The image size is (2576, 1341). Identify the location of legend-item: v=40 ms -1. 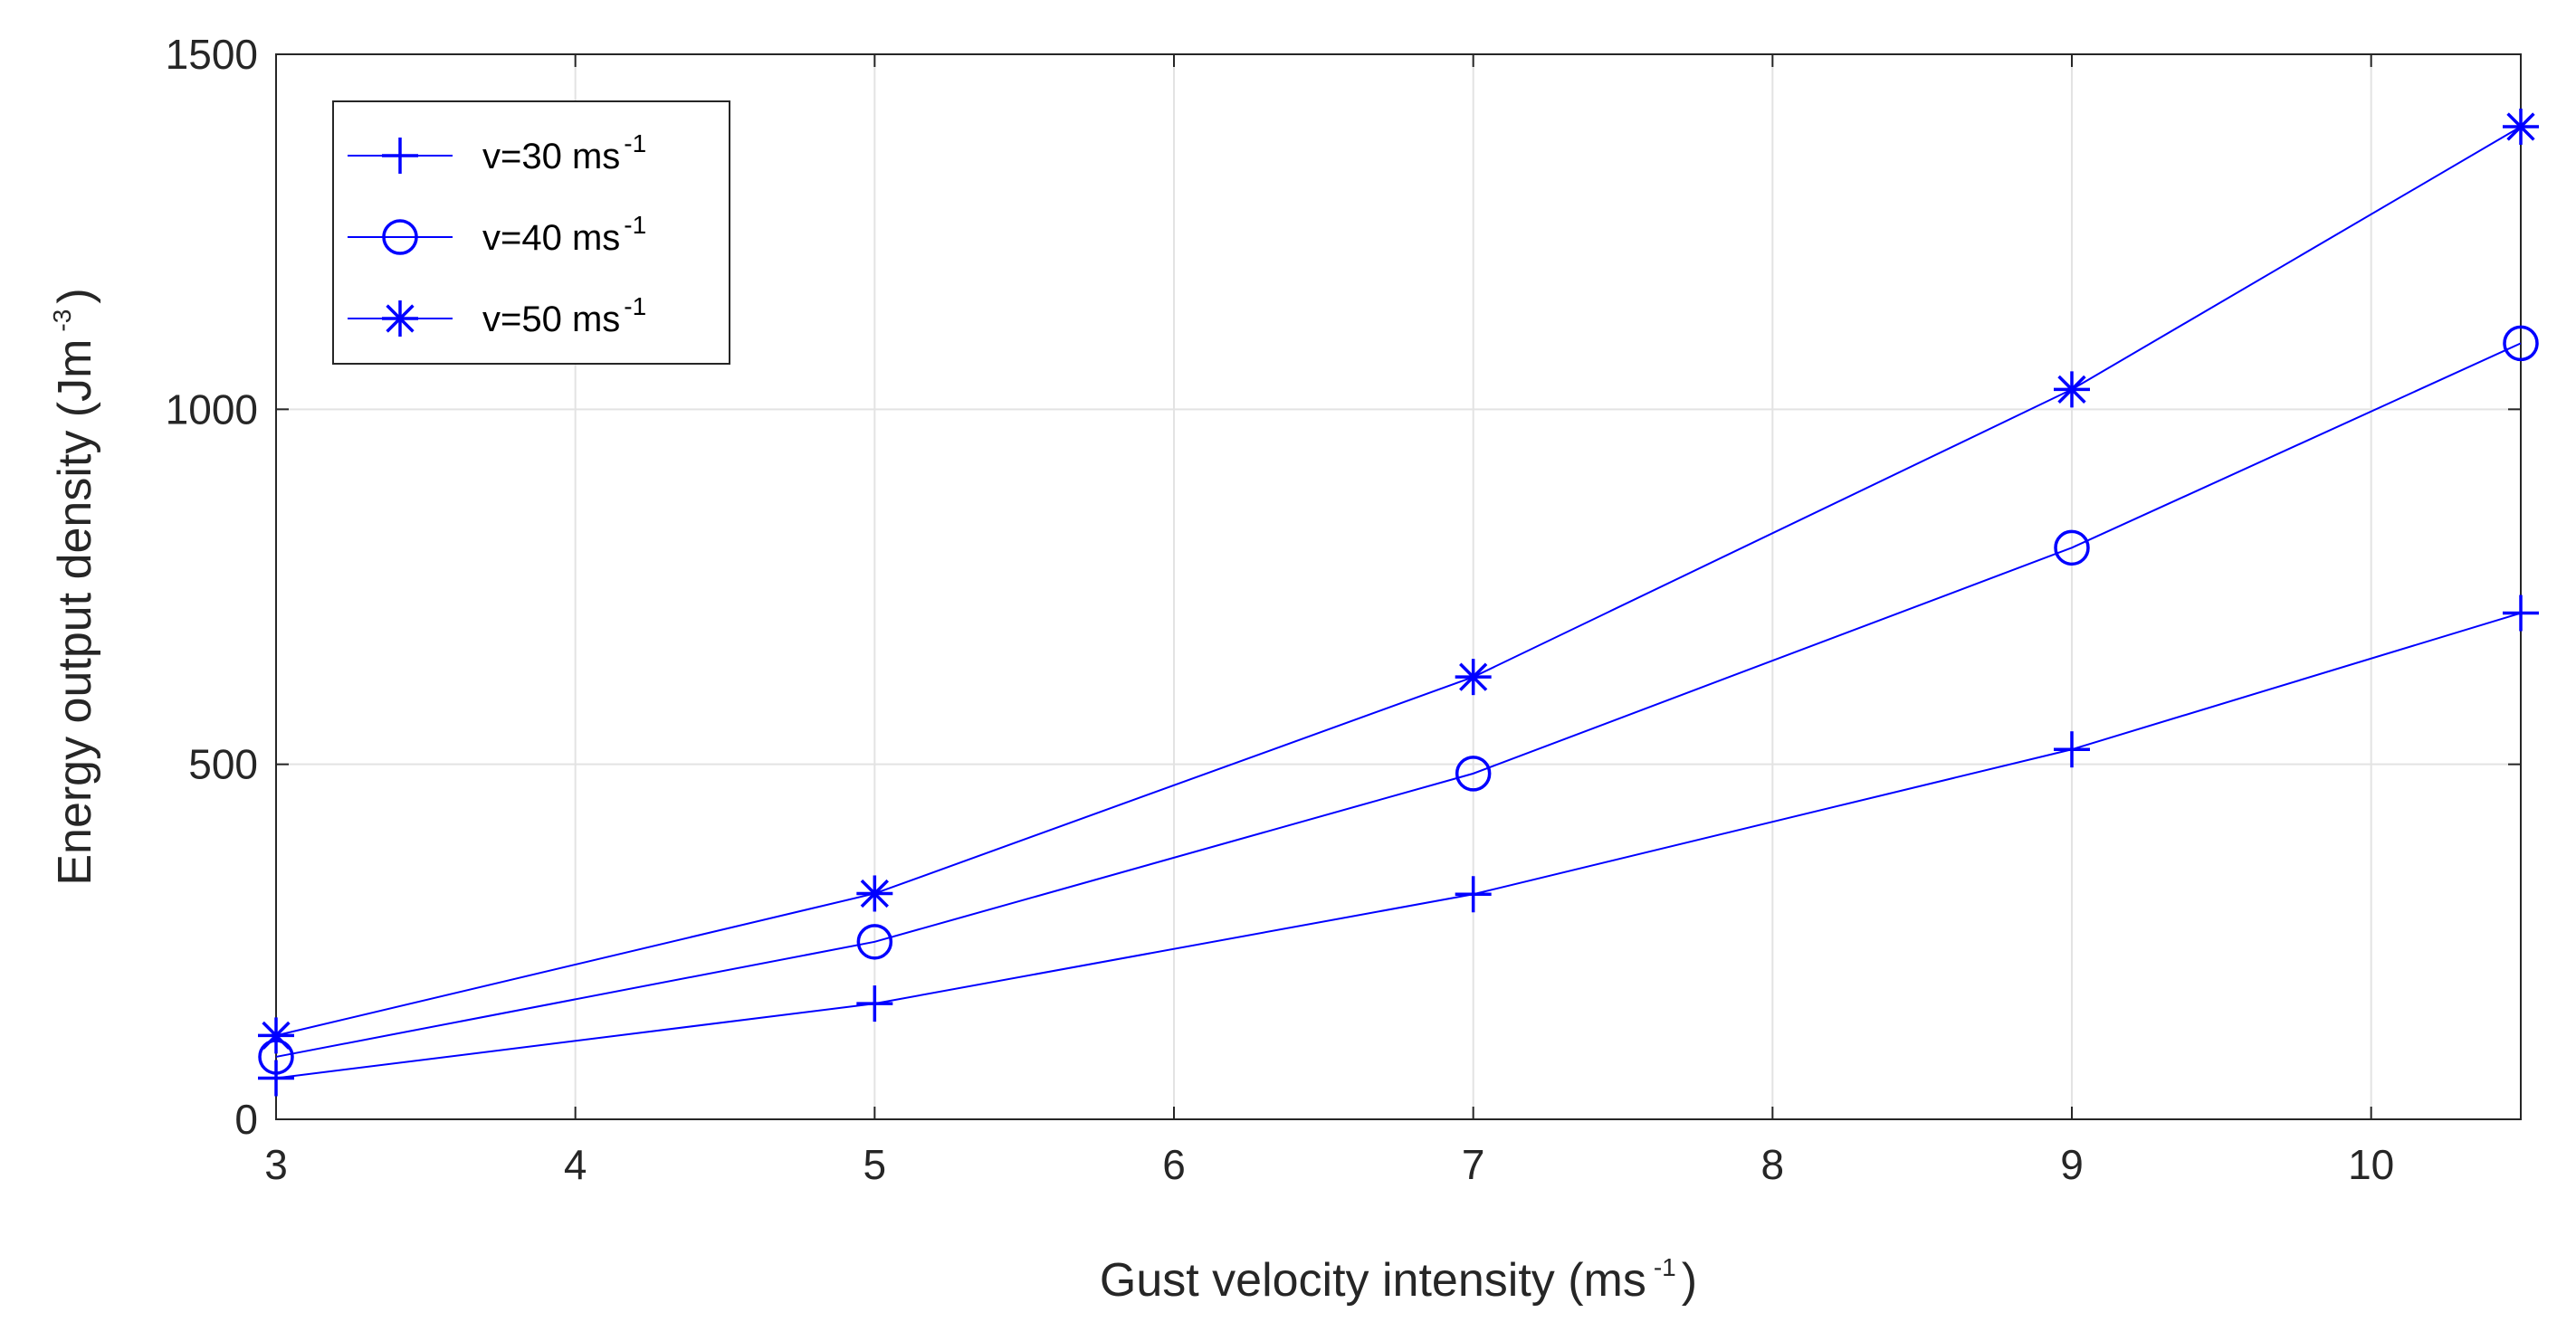
(497, 235).